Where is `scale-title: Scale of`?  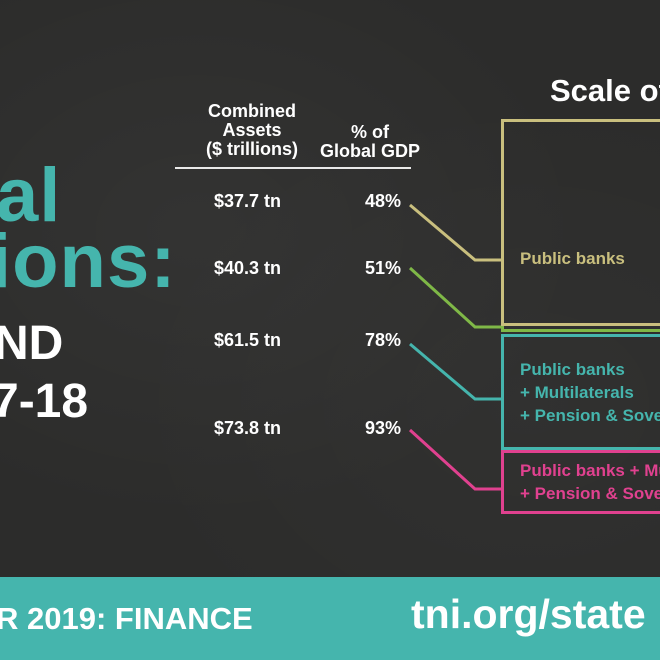 scale-title: Scale of is located at coordinates (605, 90).